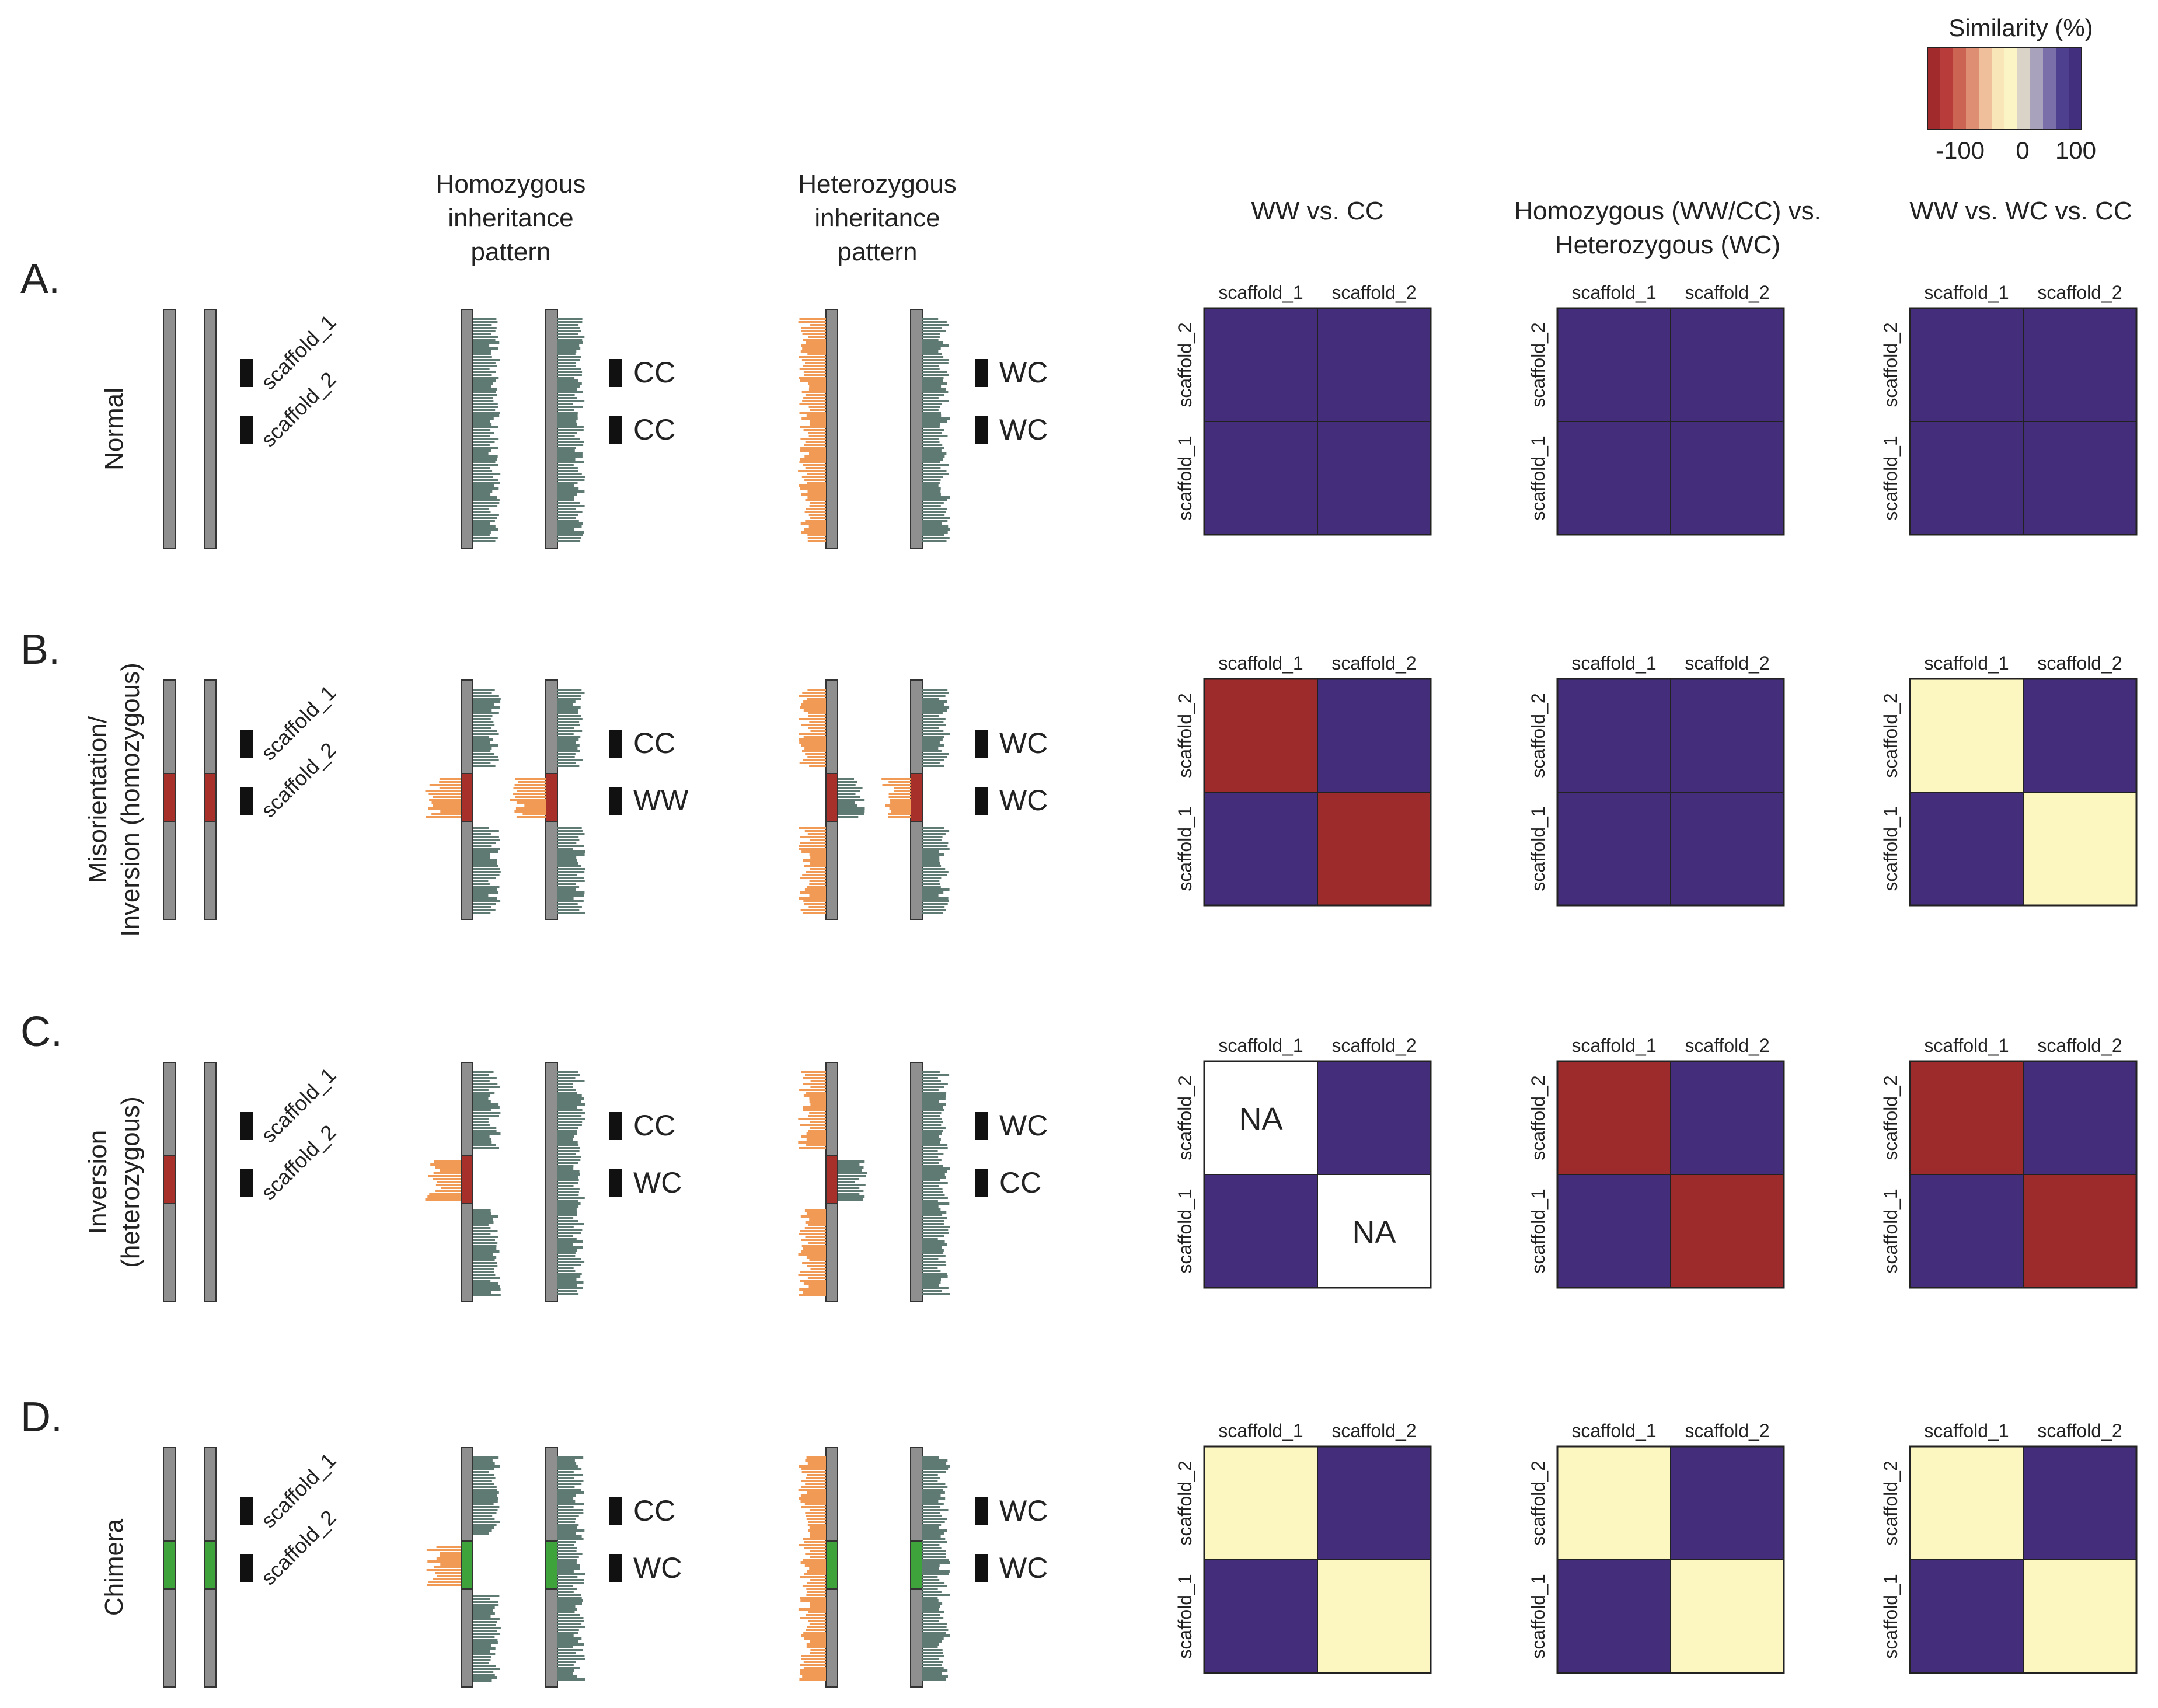 This screenshot has height=1708, width=2158. What do you see at coordinates (1667, 211) in the screenshot?
I see `column-header-matrix2: Homozygous (WW/CC) vs.` at bounding box center [1667, 211].